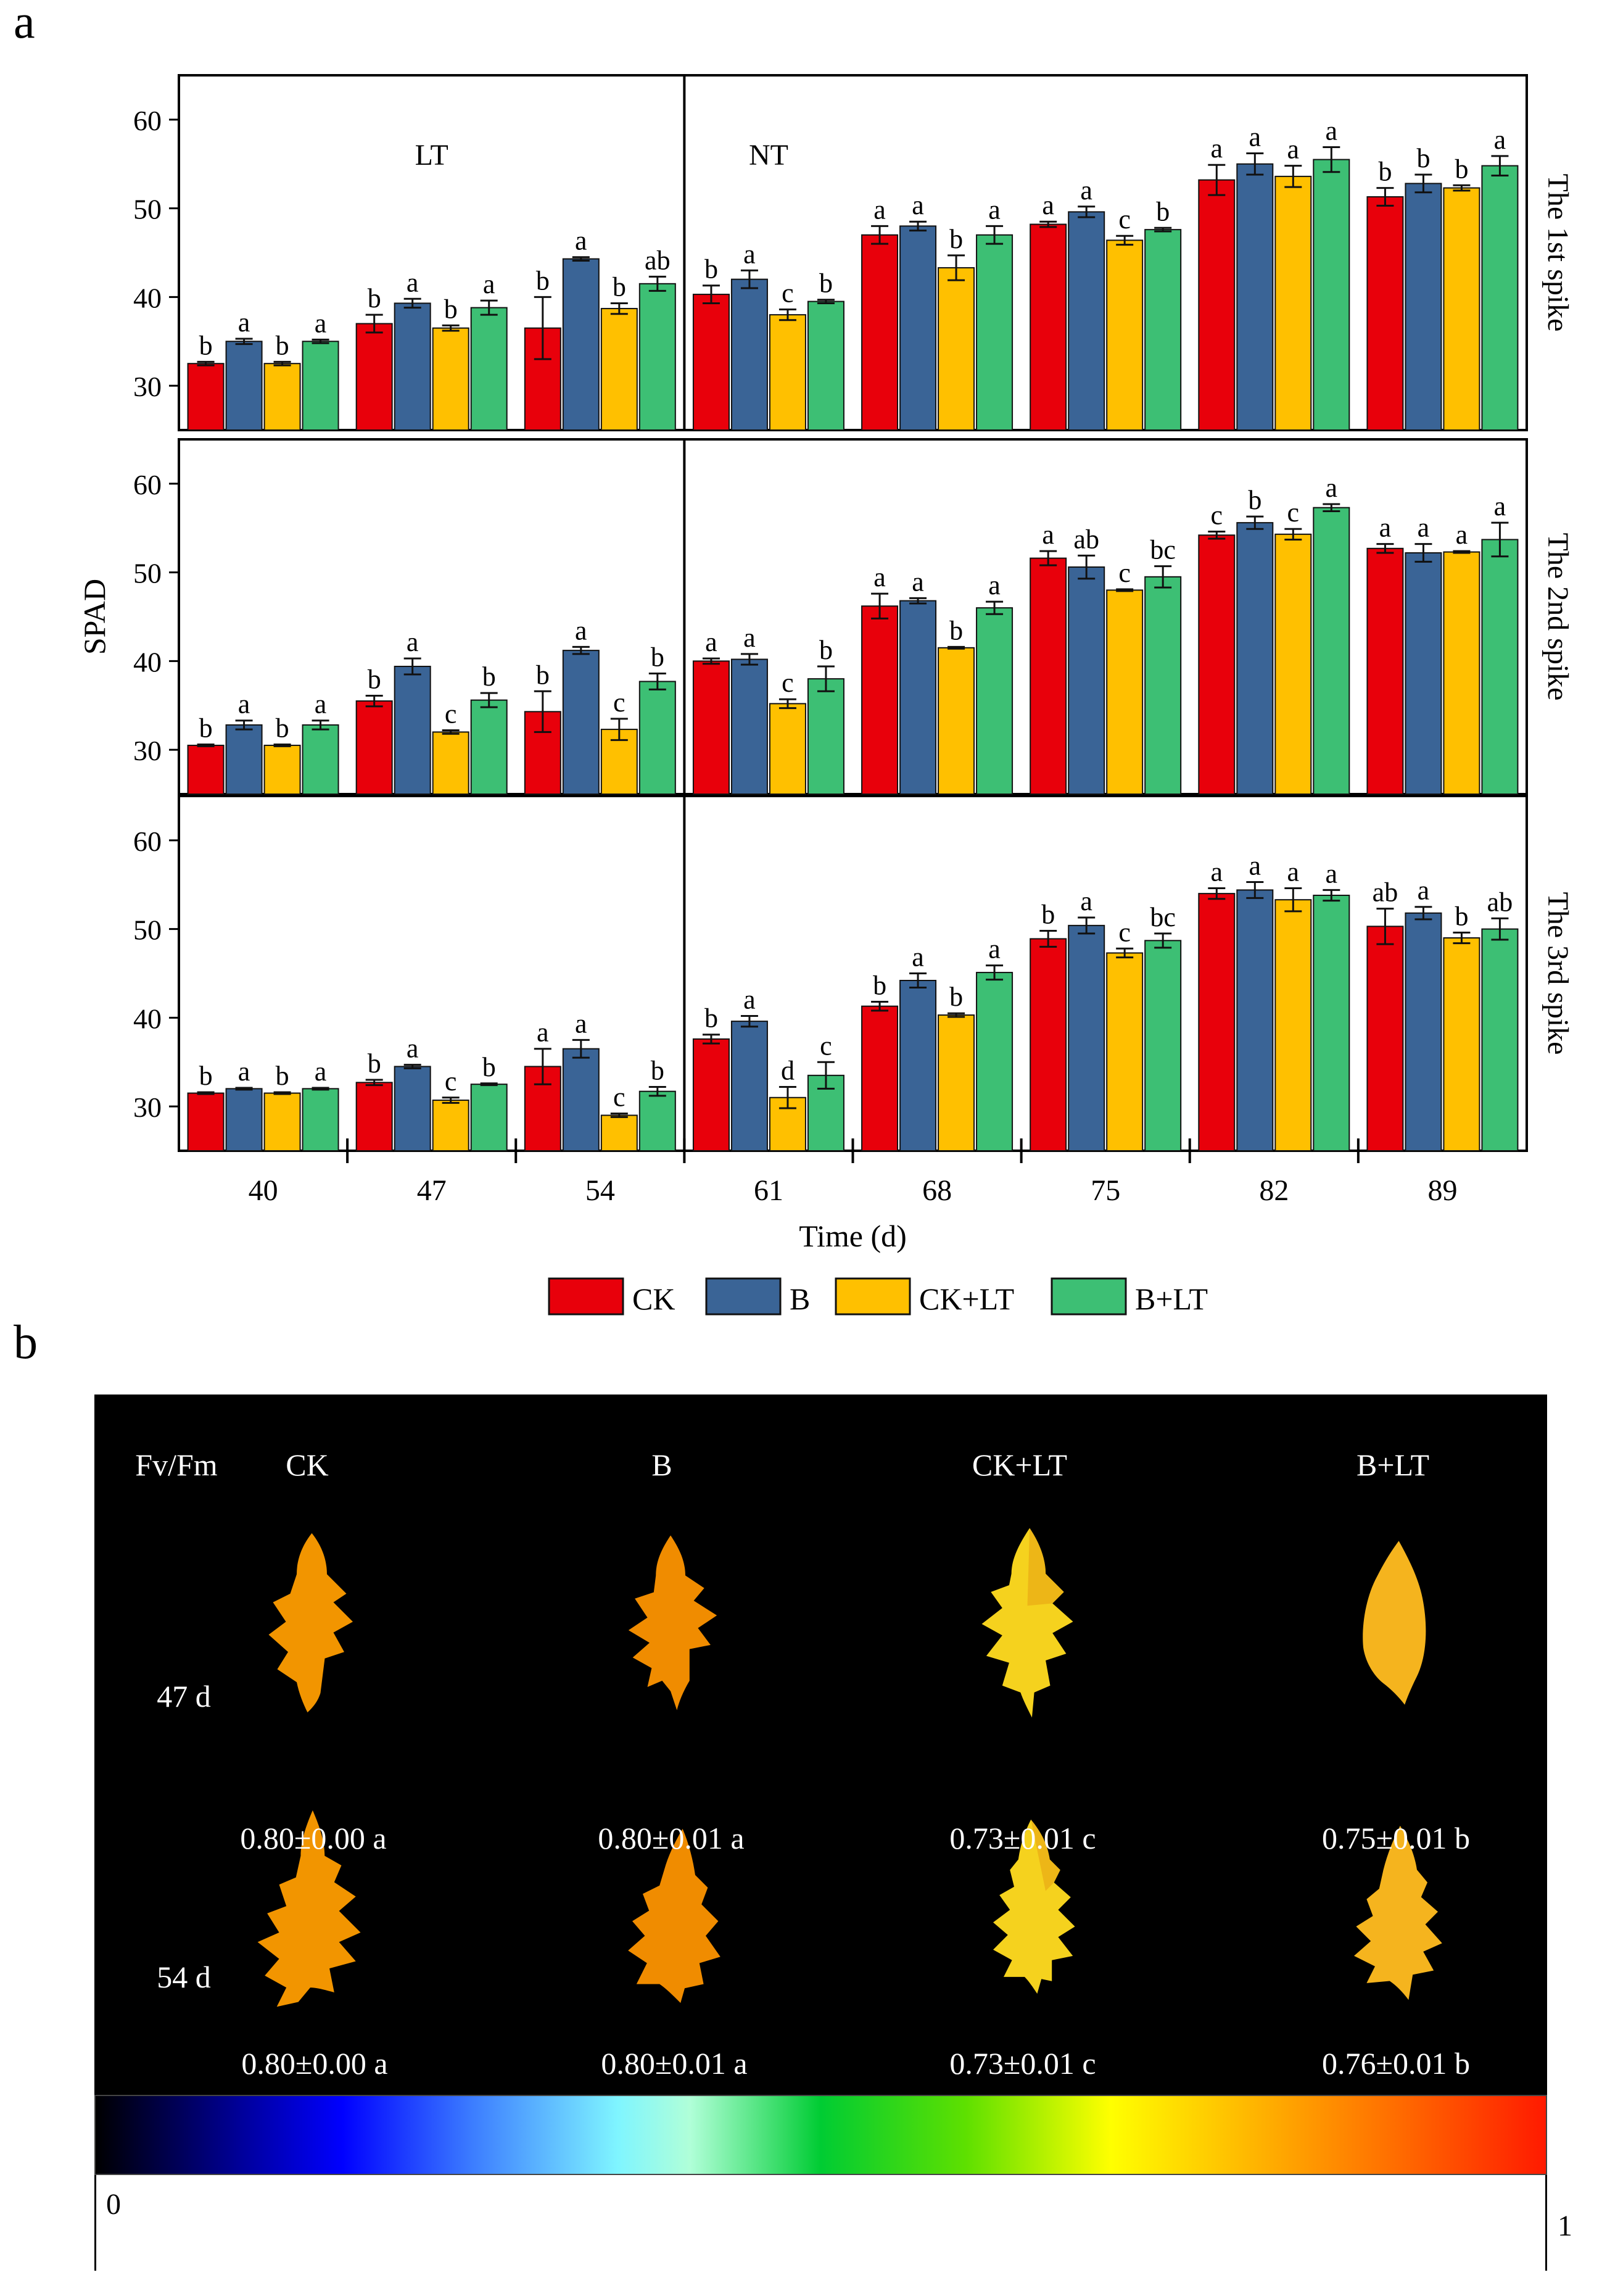 The width and height of the screenshot is (1602, 2296). What do you see at coordinates (966, 1299) in the screenshot?
I see `legend-label-3: CK+LT` at bounding box center [966, 1299].